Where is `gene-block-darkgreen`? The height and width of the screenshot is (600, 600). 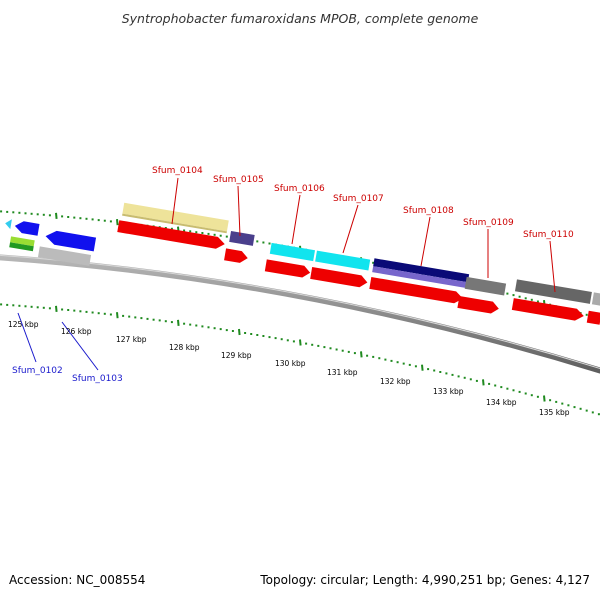
gene-block-darkgreen is located at coordinates (21, 247).